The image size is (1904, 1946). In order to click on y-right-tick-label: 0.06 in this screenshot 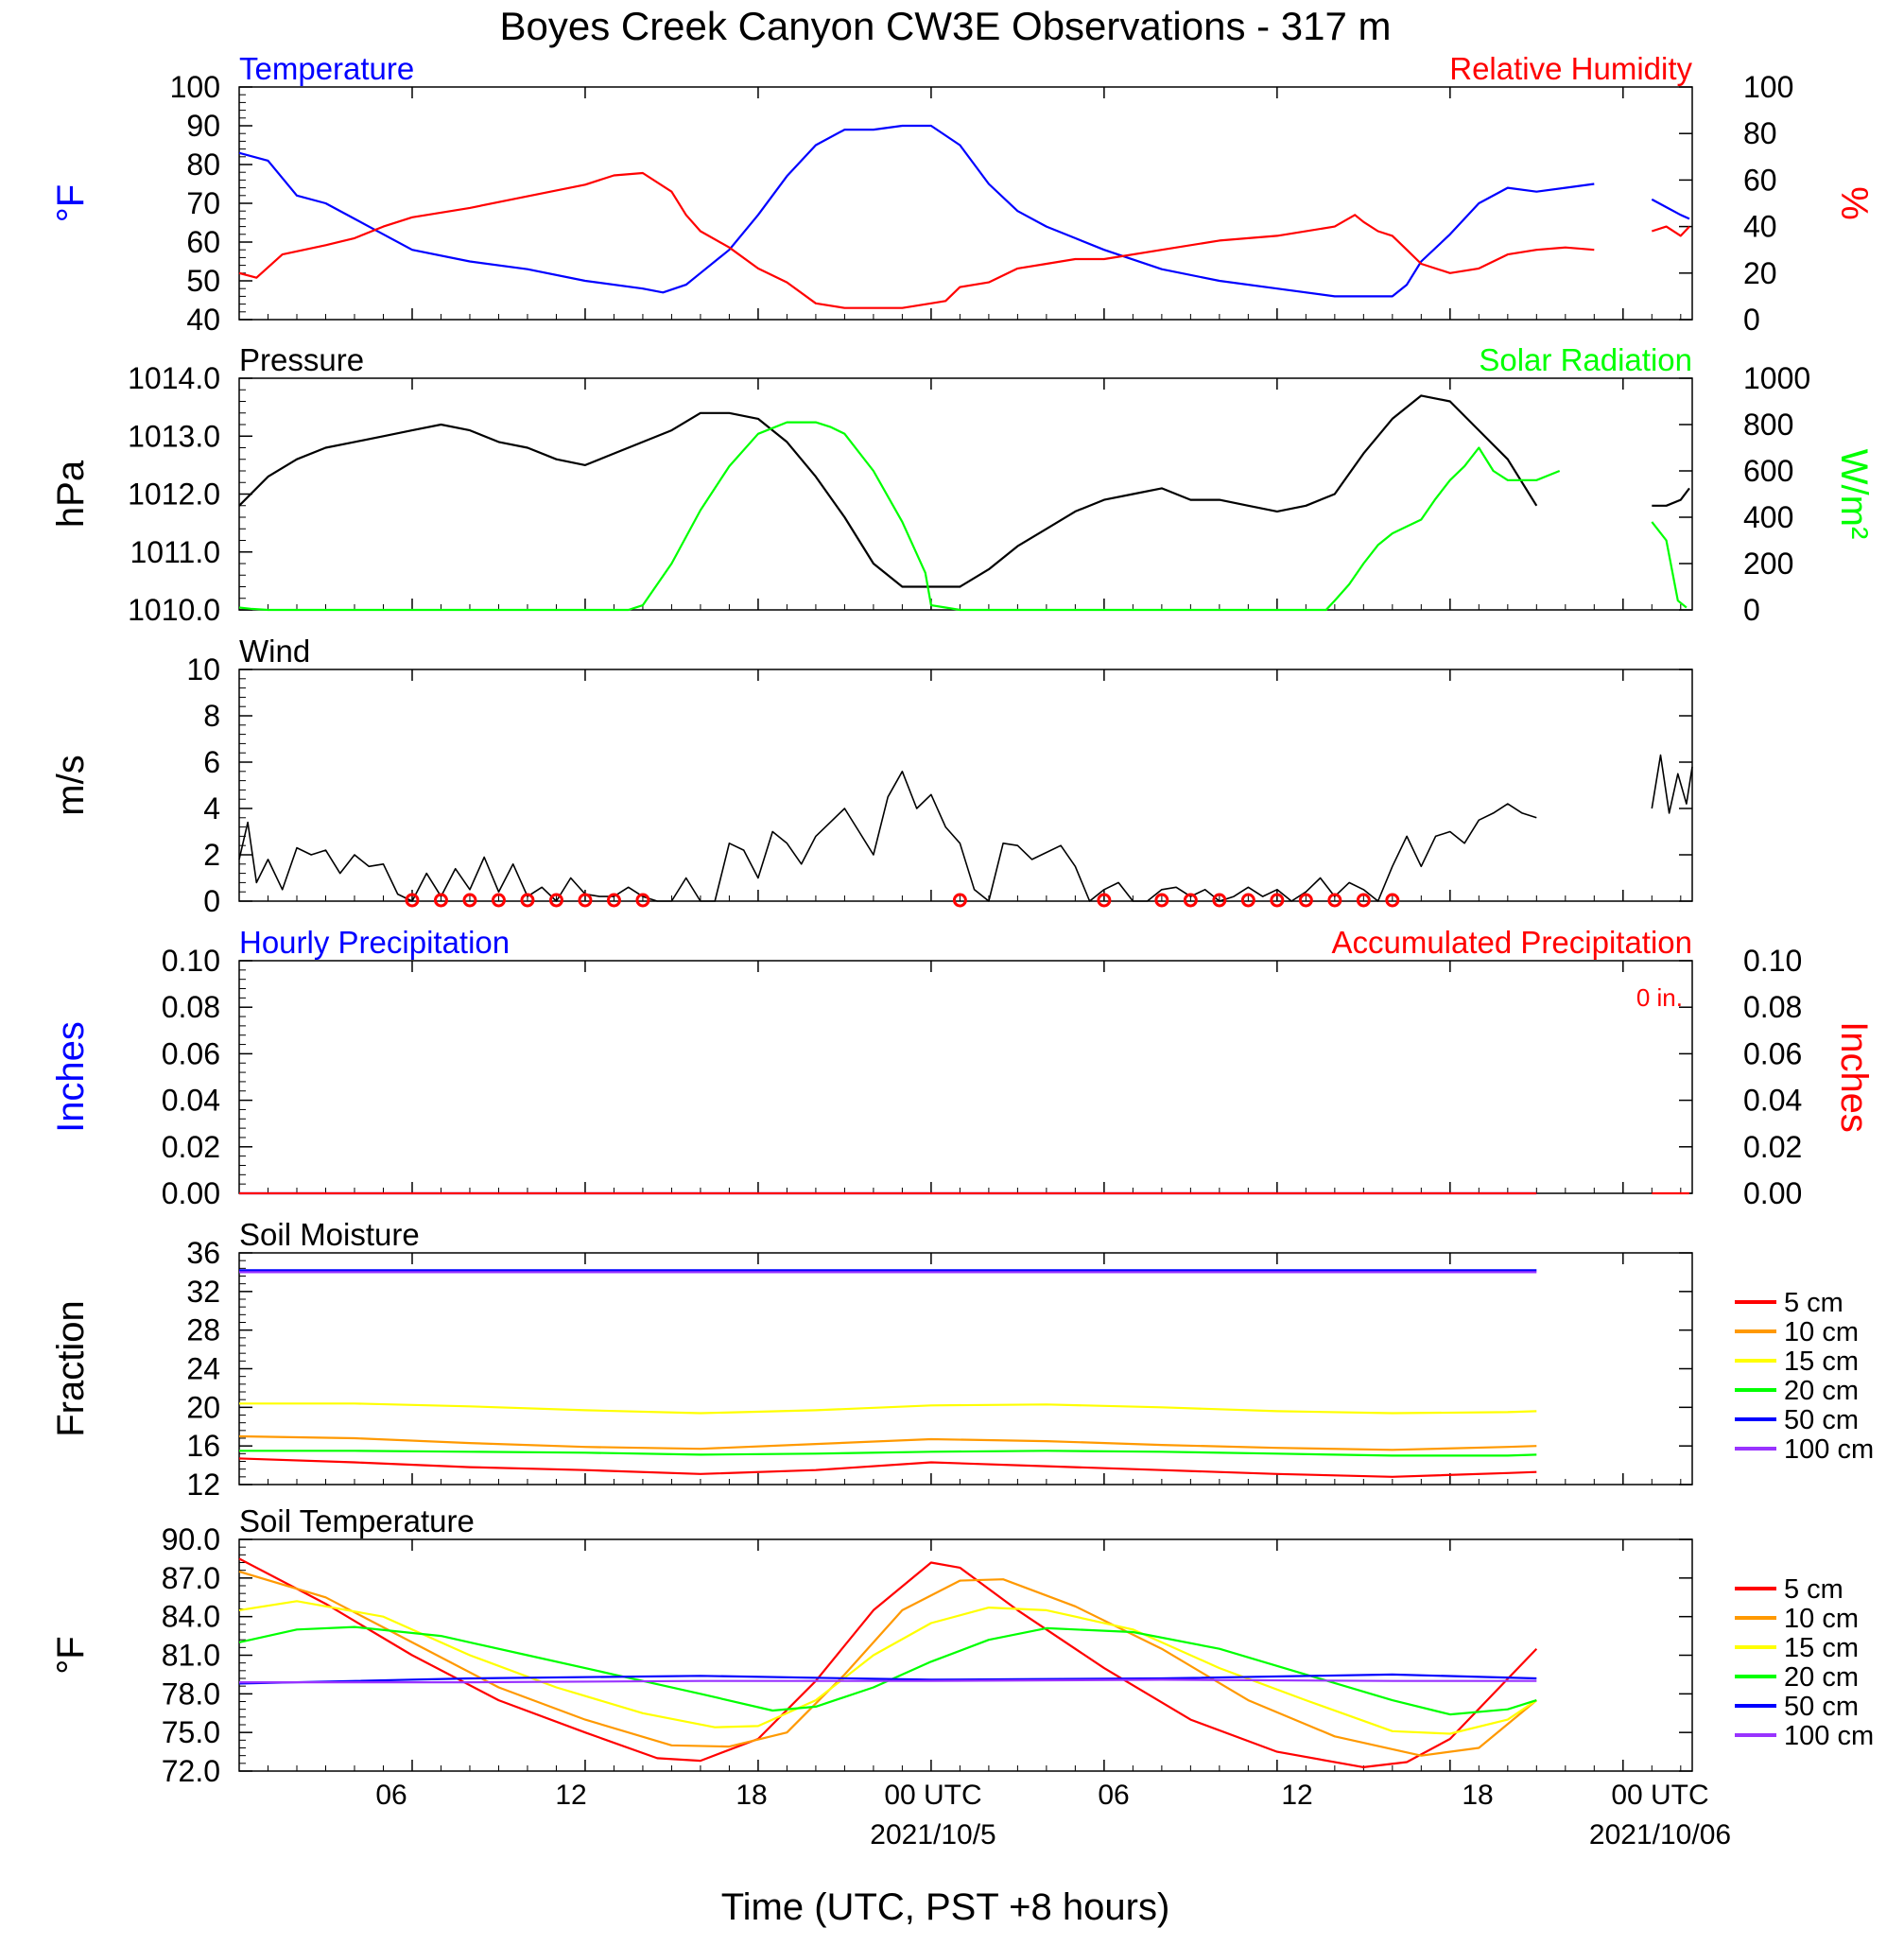, I will do `click(1772, 1053)`.